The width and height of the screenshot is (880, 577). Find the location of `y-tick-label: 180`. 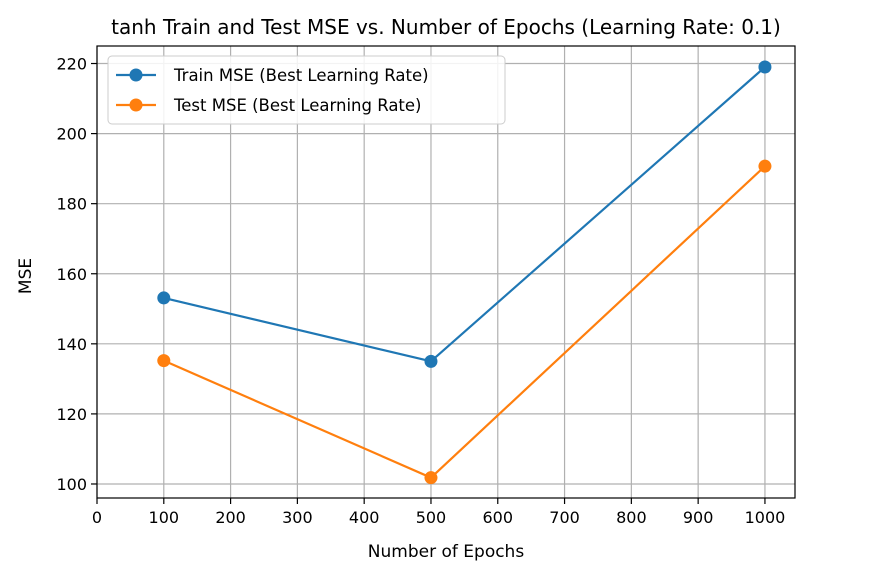

y-tick-label: 180 is located at coordinates (71, 204).